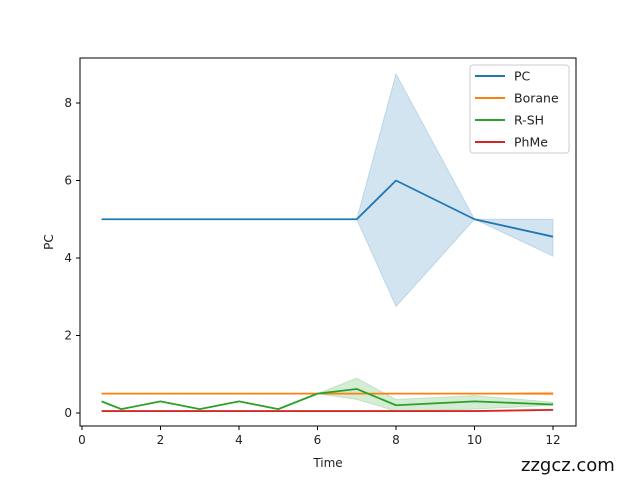 The image size is (640, 480). What do you see at coordinates (327, 399) in the screenshot?
I see `r-sh-line` at bounding box center [327, 399].